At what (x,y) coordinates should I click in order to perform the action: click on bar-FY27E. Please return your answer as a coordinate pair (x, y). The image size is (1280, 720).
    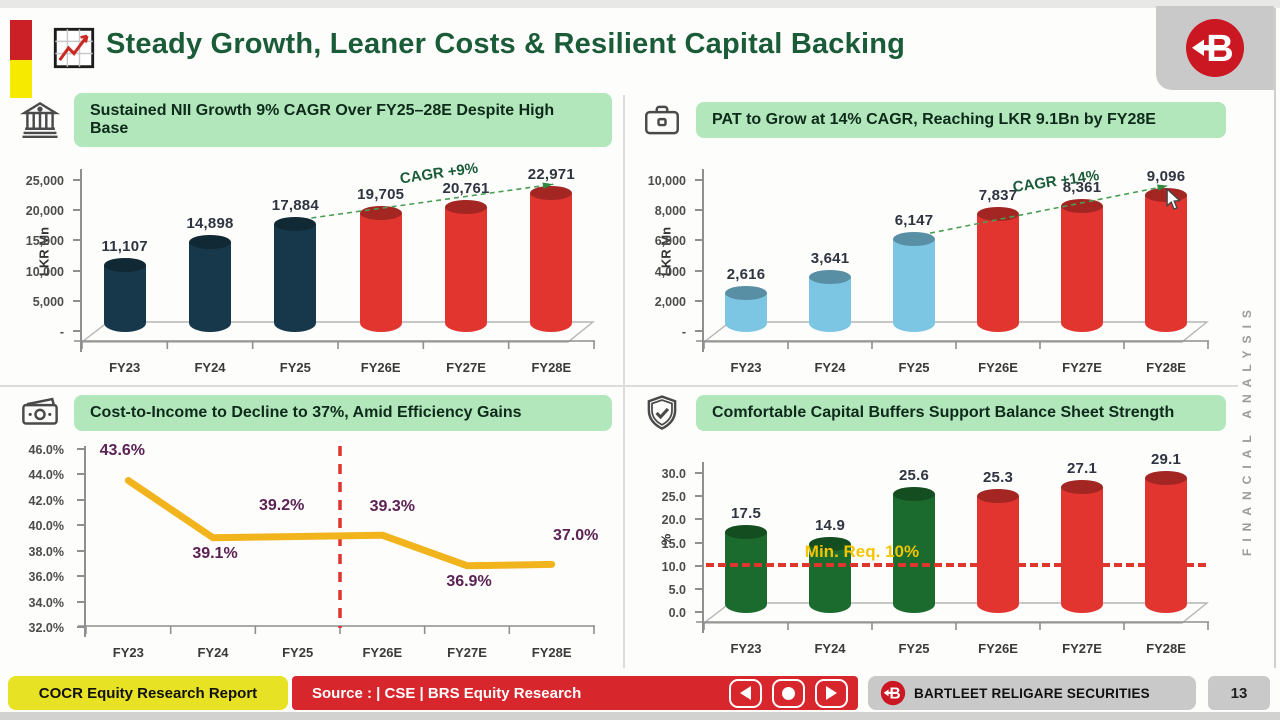
    Looking at the image, I should click on (466, 265).